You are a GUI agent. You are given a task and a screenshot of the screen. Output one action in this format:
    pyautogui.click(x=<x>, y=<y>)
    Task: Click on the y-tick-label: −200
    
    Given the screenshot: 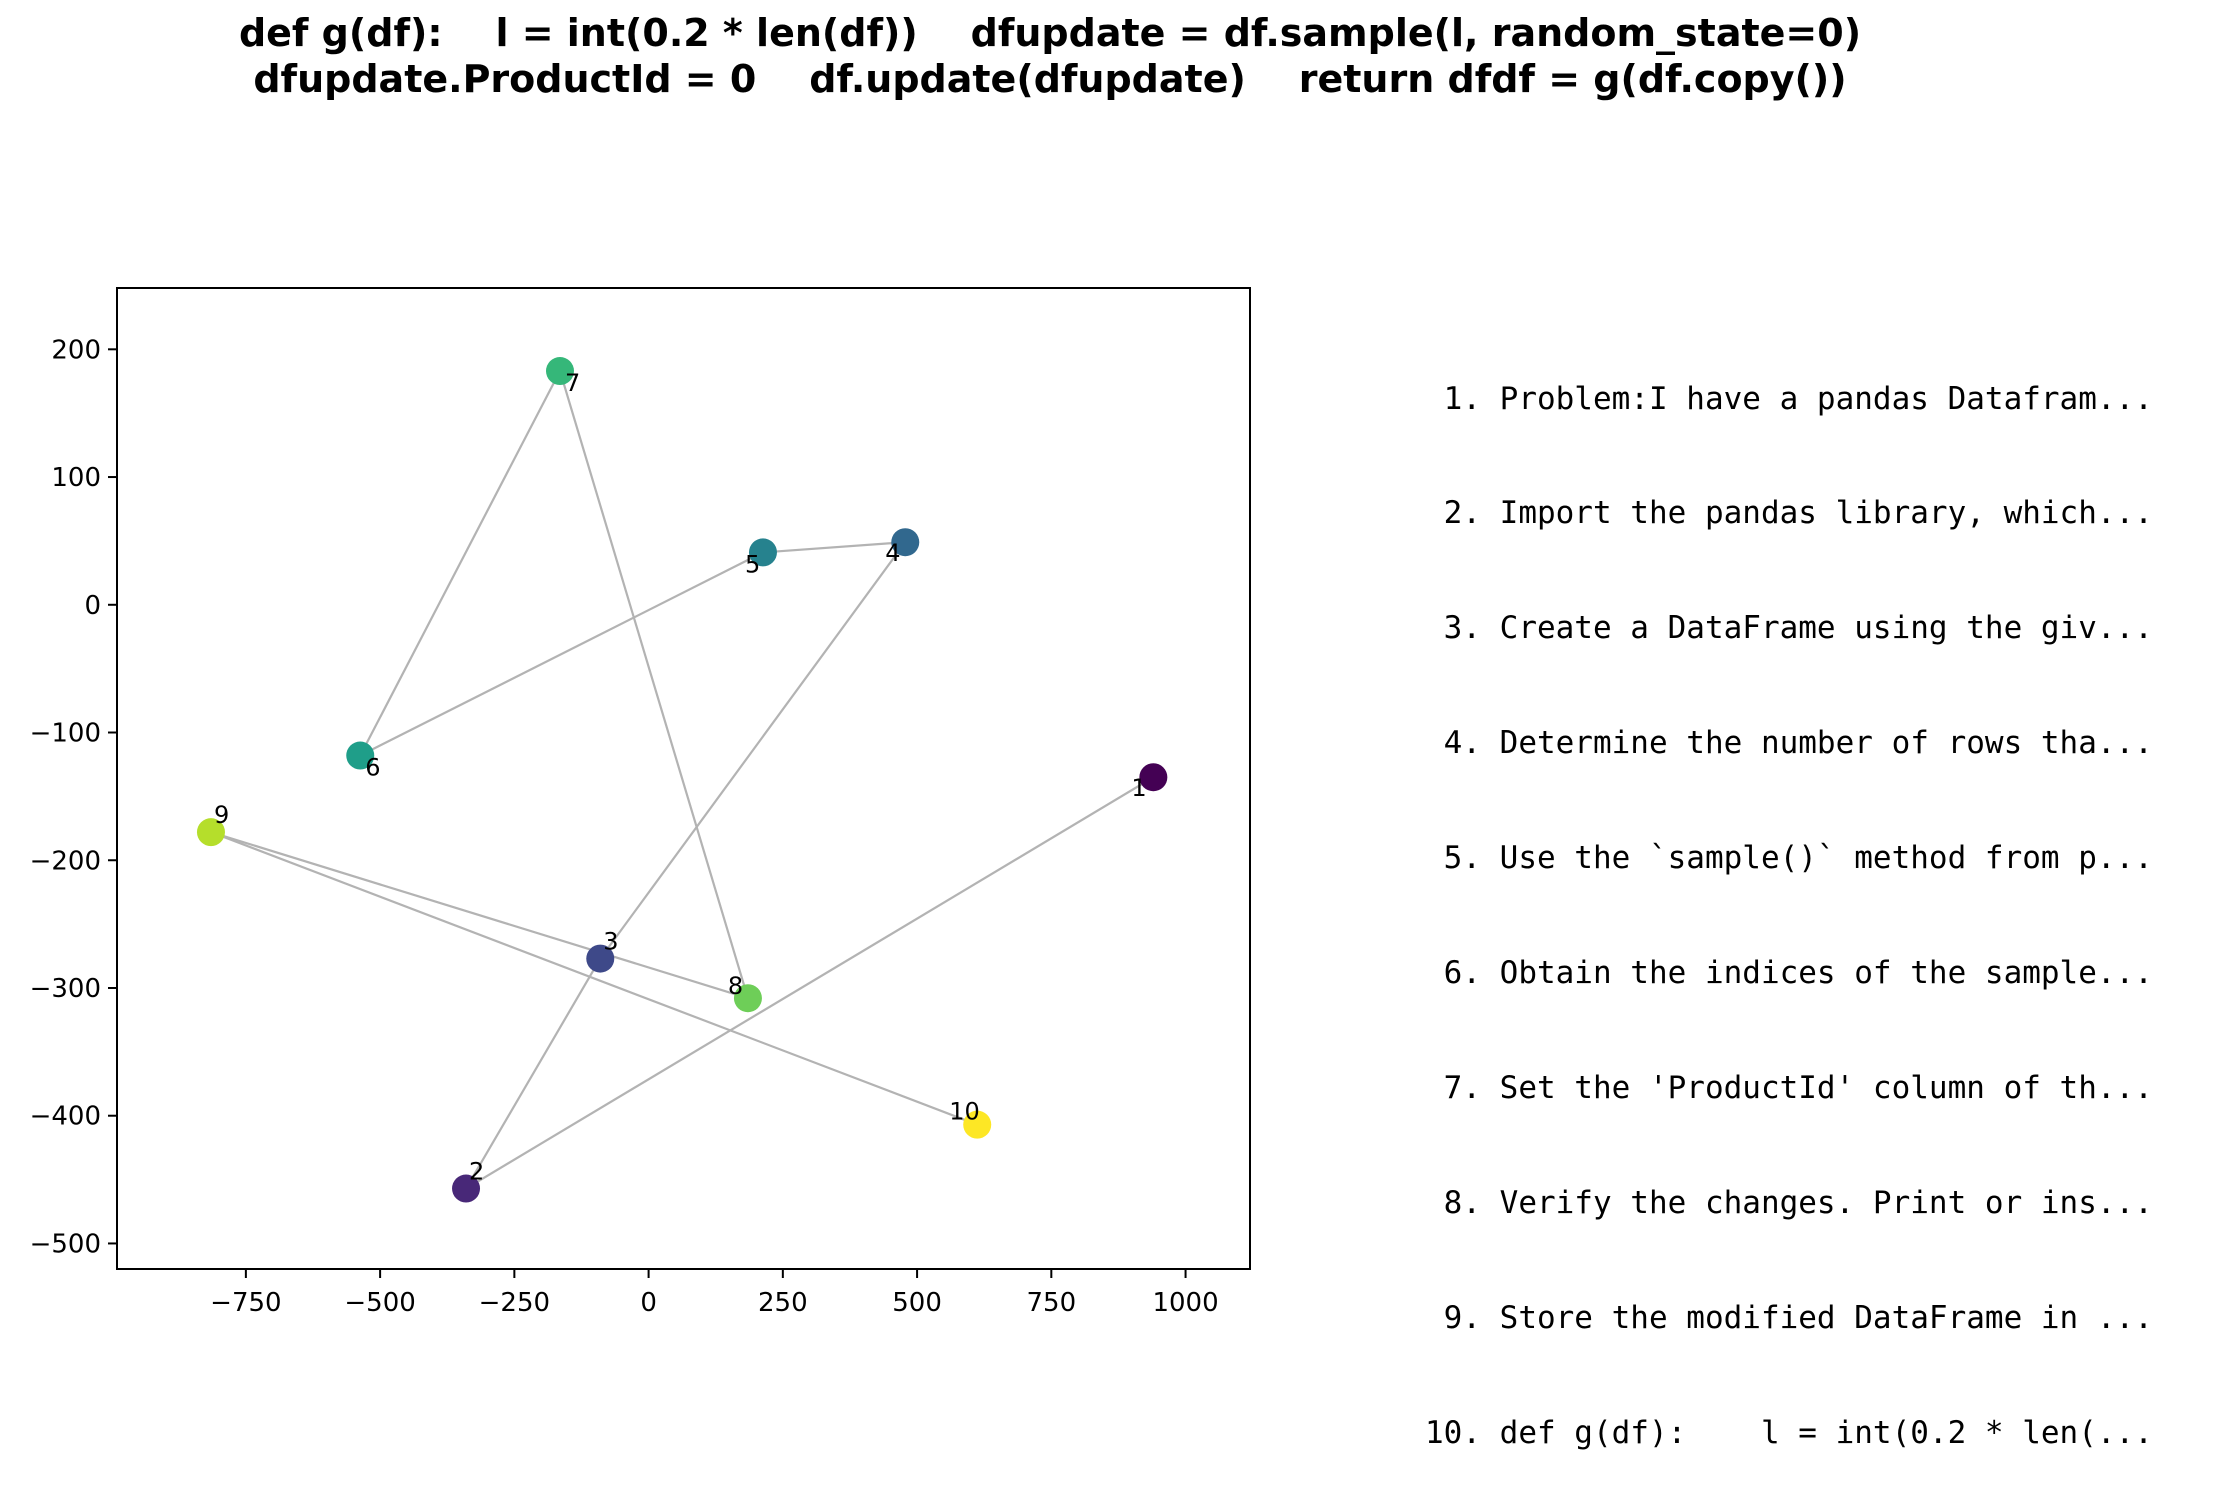 What is the action you would take?
    pyautogui.click(x=65, y=861)
    